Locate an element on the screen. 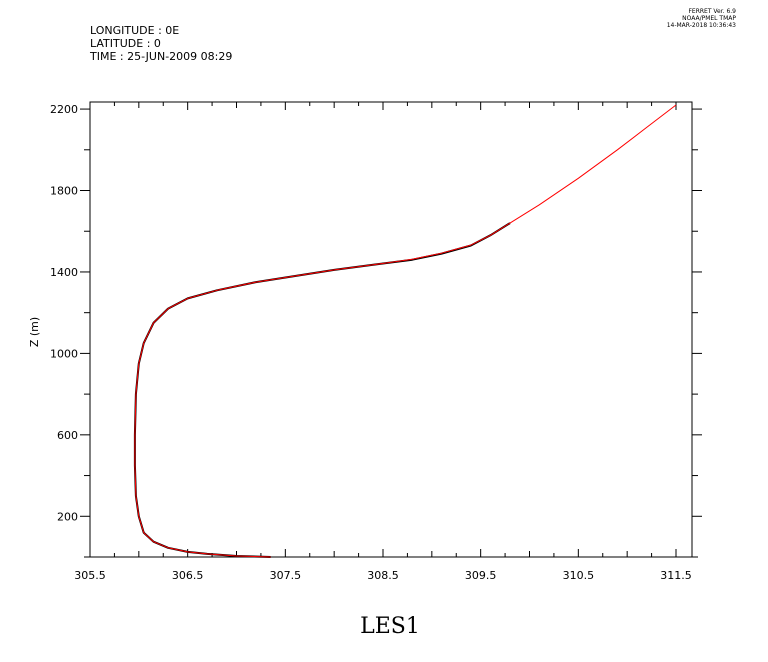  longitude-label: LONGITUDE : 0E is located at coordinates (135, 30).